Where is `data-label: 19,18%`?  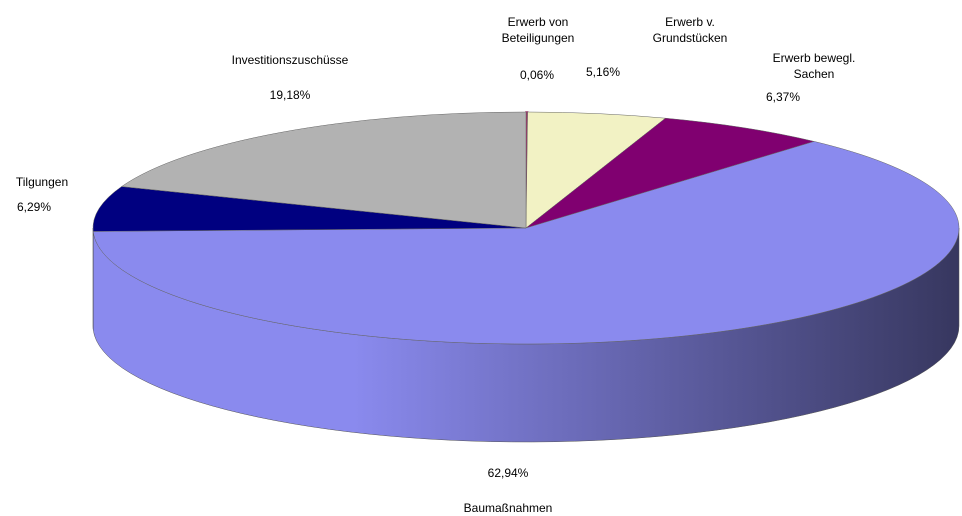
data-label: 19,18% is located at coordinates (290, 95).